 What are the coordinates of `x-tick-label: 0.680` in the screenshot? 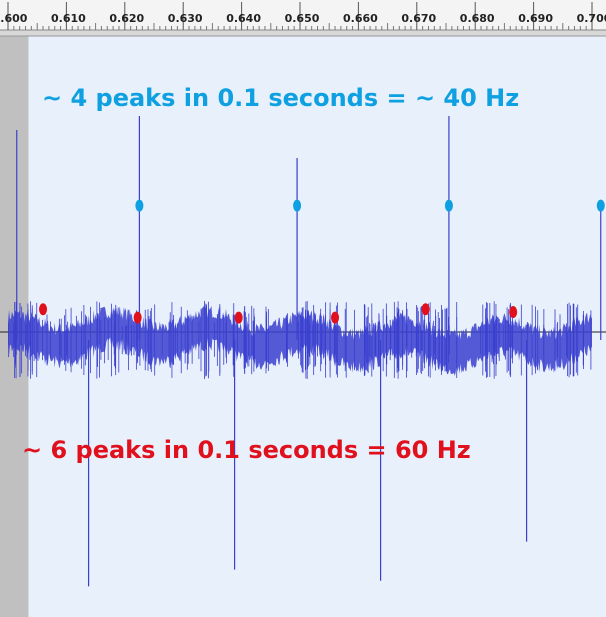 It's located at (477, 18).